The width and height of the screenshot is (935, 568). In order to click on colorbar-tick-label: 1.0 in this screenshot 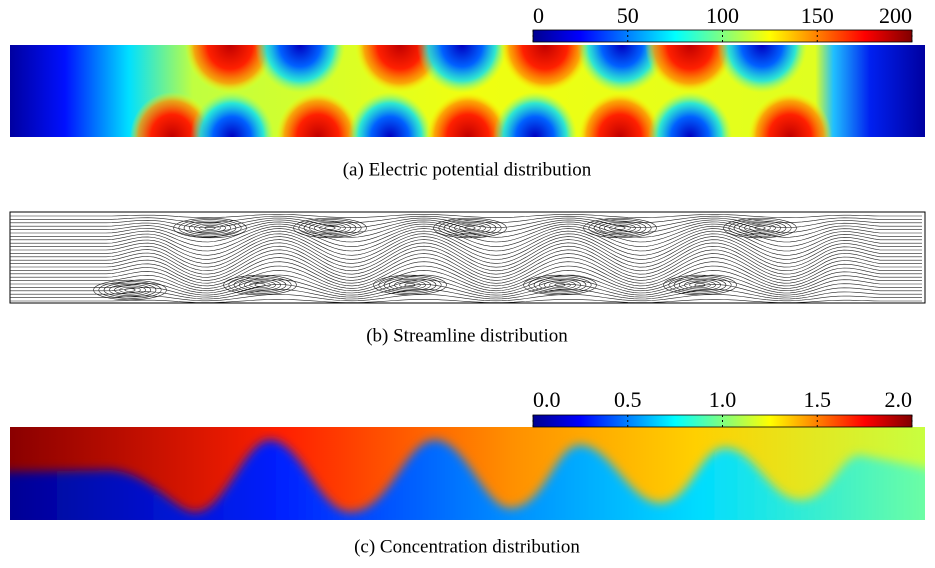, I will do `click(723, 399)`.